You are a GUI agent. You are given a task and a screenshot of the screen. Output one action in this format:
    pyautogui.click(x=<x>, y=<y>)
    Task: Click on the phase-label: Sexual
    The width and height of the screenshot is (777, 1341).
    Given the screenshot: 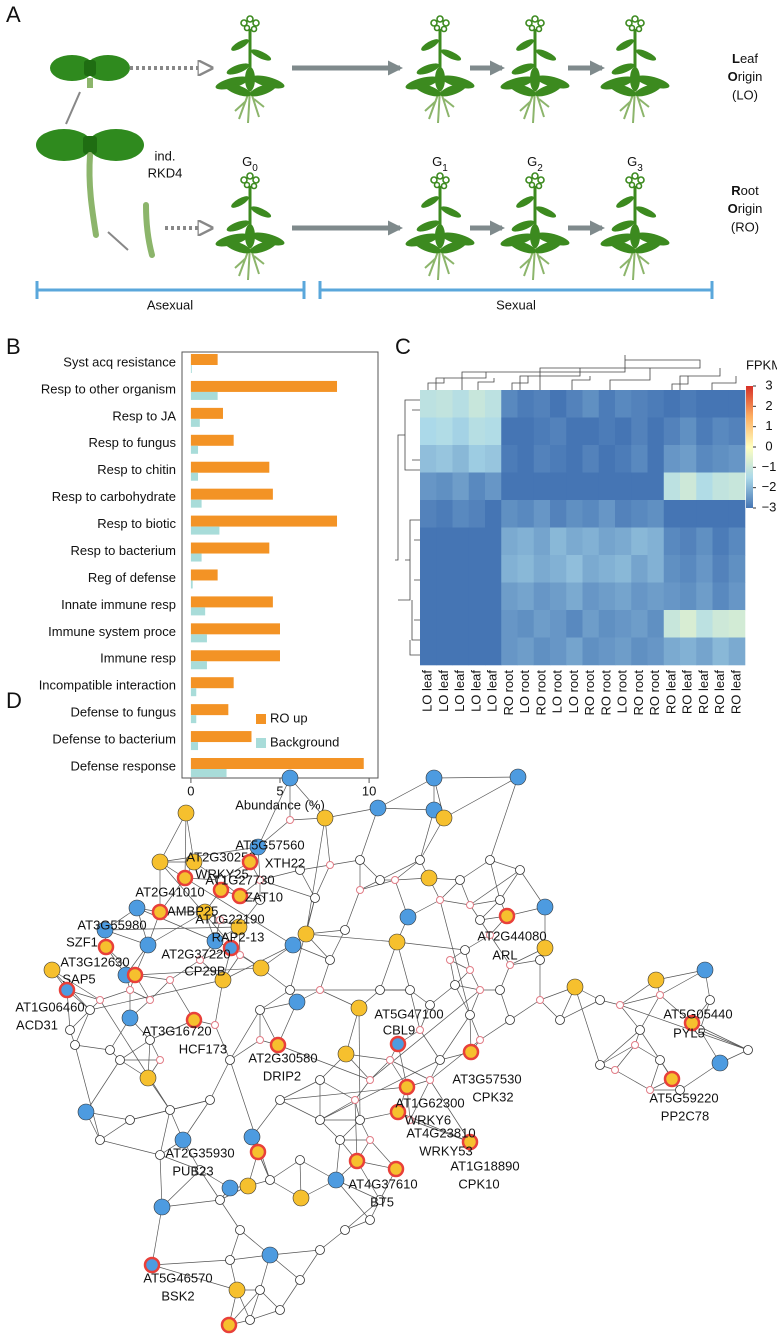 What is the action you would take?
    pyautogui.click(x=516, y=304)
    